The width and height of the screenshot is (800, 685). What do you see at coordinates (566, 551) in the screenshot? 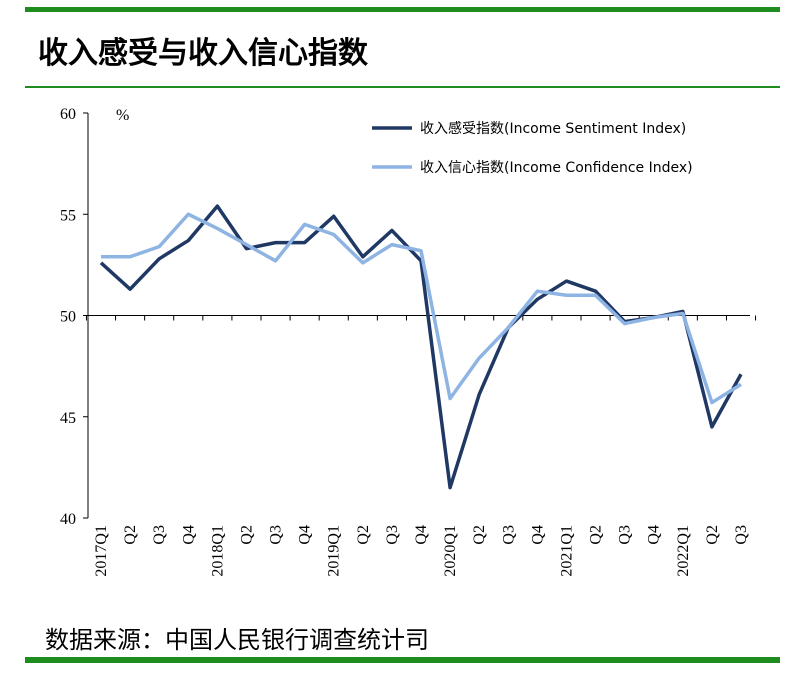
I see `x-tick-label: 2021Q1` at bounding box center [566, 551].